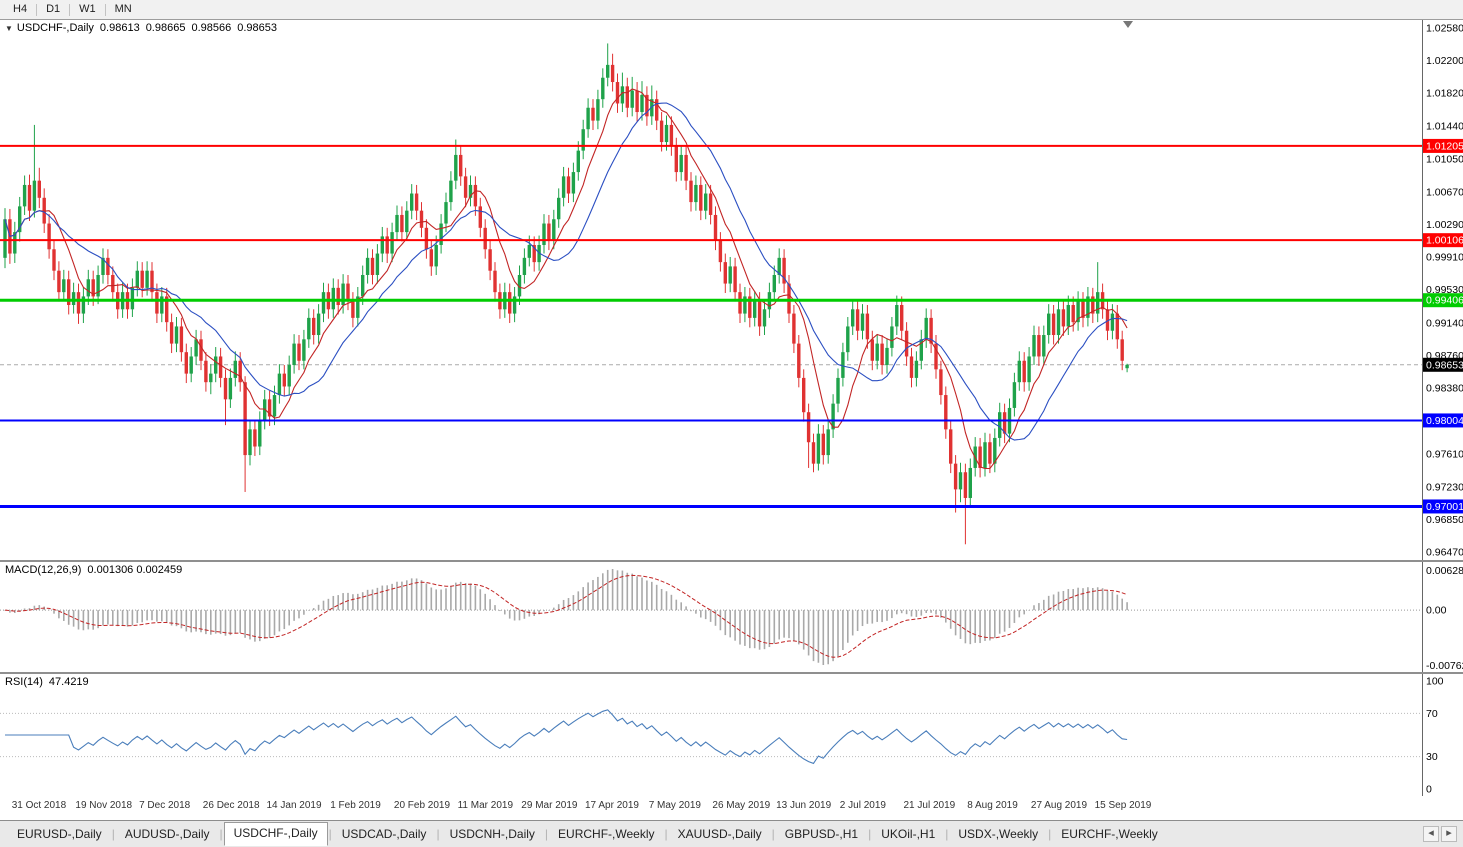  What do you see at coordinates (231, 805) in the screenshot?
I see `date-label: 26 Dec 2018` at bounding box center [231, 805].